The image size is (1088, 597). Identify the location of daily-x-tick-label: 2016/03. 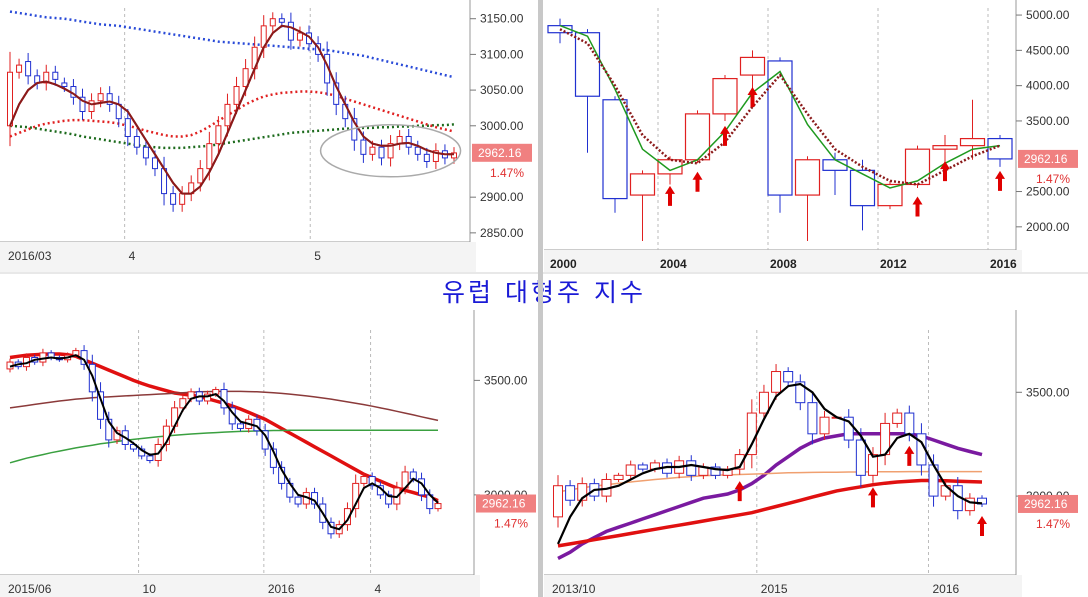
(30, 256).